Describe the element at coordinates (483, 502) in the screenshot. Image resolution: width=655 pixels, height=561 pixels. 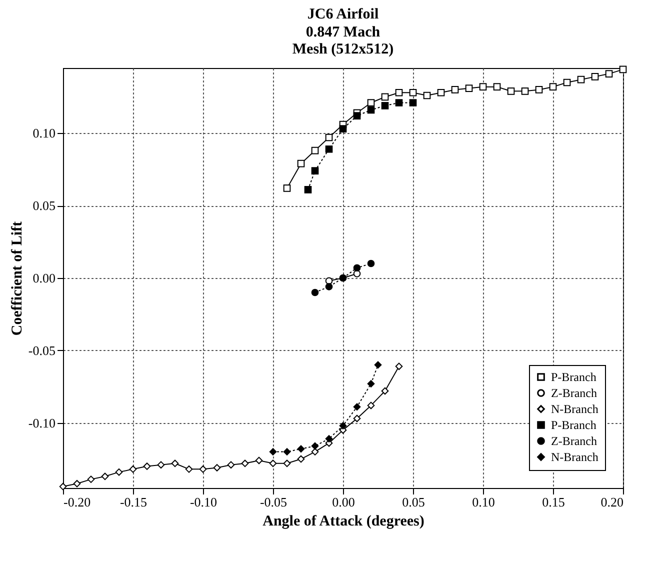
I see `x-tick-label: 0.10` at that location.